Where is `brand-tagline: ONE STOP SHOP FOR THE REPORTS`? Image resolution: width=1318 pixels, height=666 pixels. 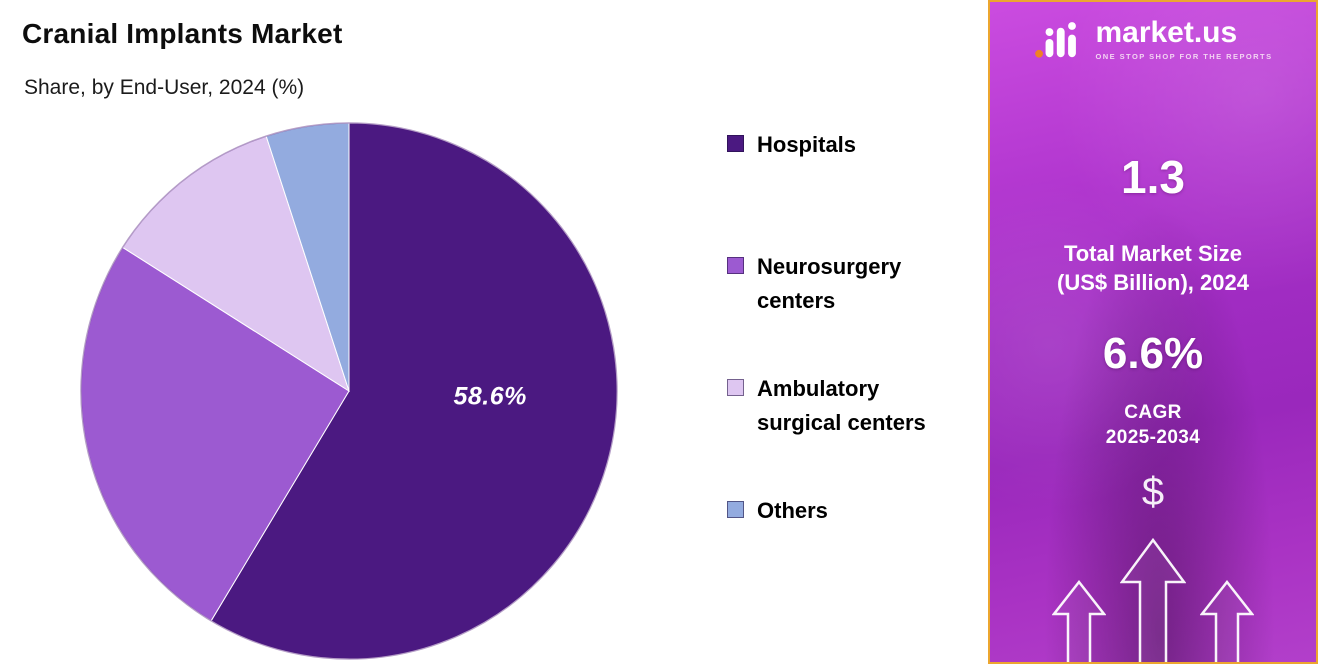 brand-tagline: ONE STOP SHOP FOR THE REPORTS is located at coordinates (1184, 57).